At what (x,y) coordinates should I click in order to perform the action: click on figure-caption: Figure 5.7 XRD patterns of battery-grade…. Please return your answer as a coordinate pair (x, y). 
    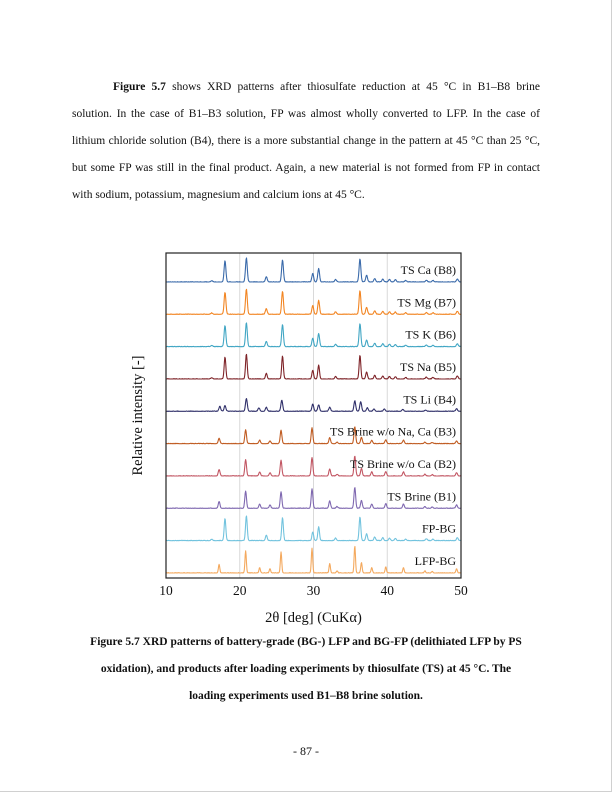
    Looking at the image, I should click on (306, 669).